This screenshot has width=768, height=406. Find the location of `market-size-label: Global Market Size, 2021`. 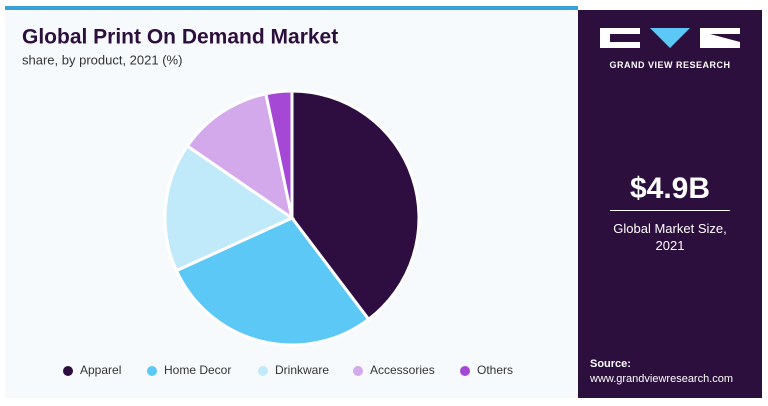

market-size-label: Global Market Size, 2021 is located at coordinates (670, 237).